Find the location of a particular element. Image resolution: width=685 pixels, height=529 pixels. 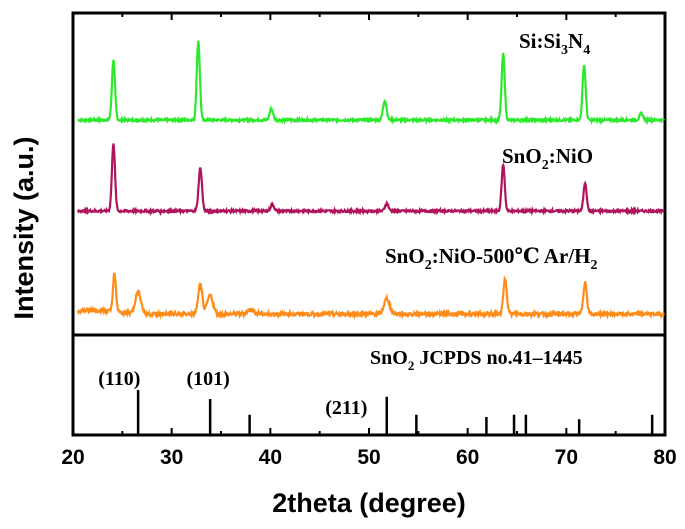

x-tick-label: 20 is located at coordinates (72, 457).